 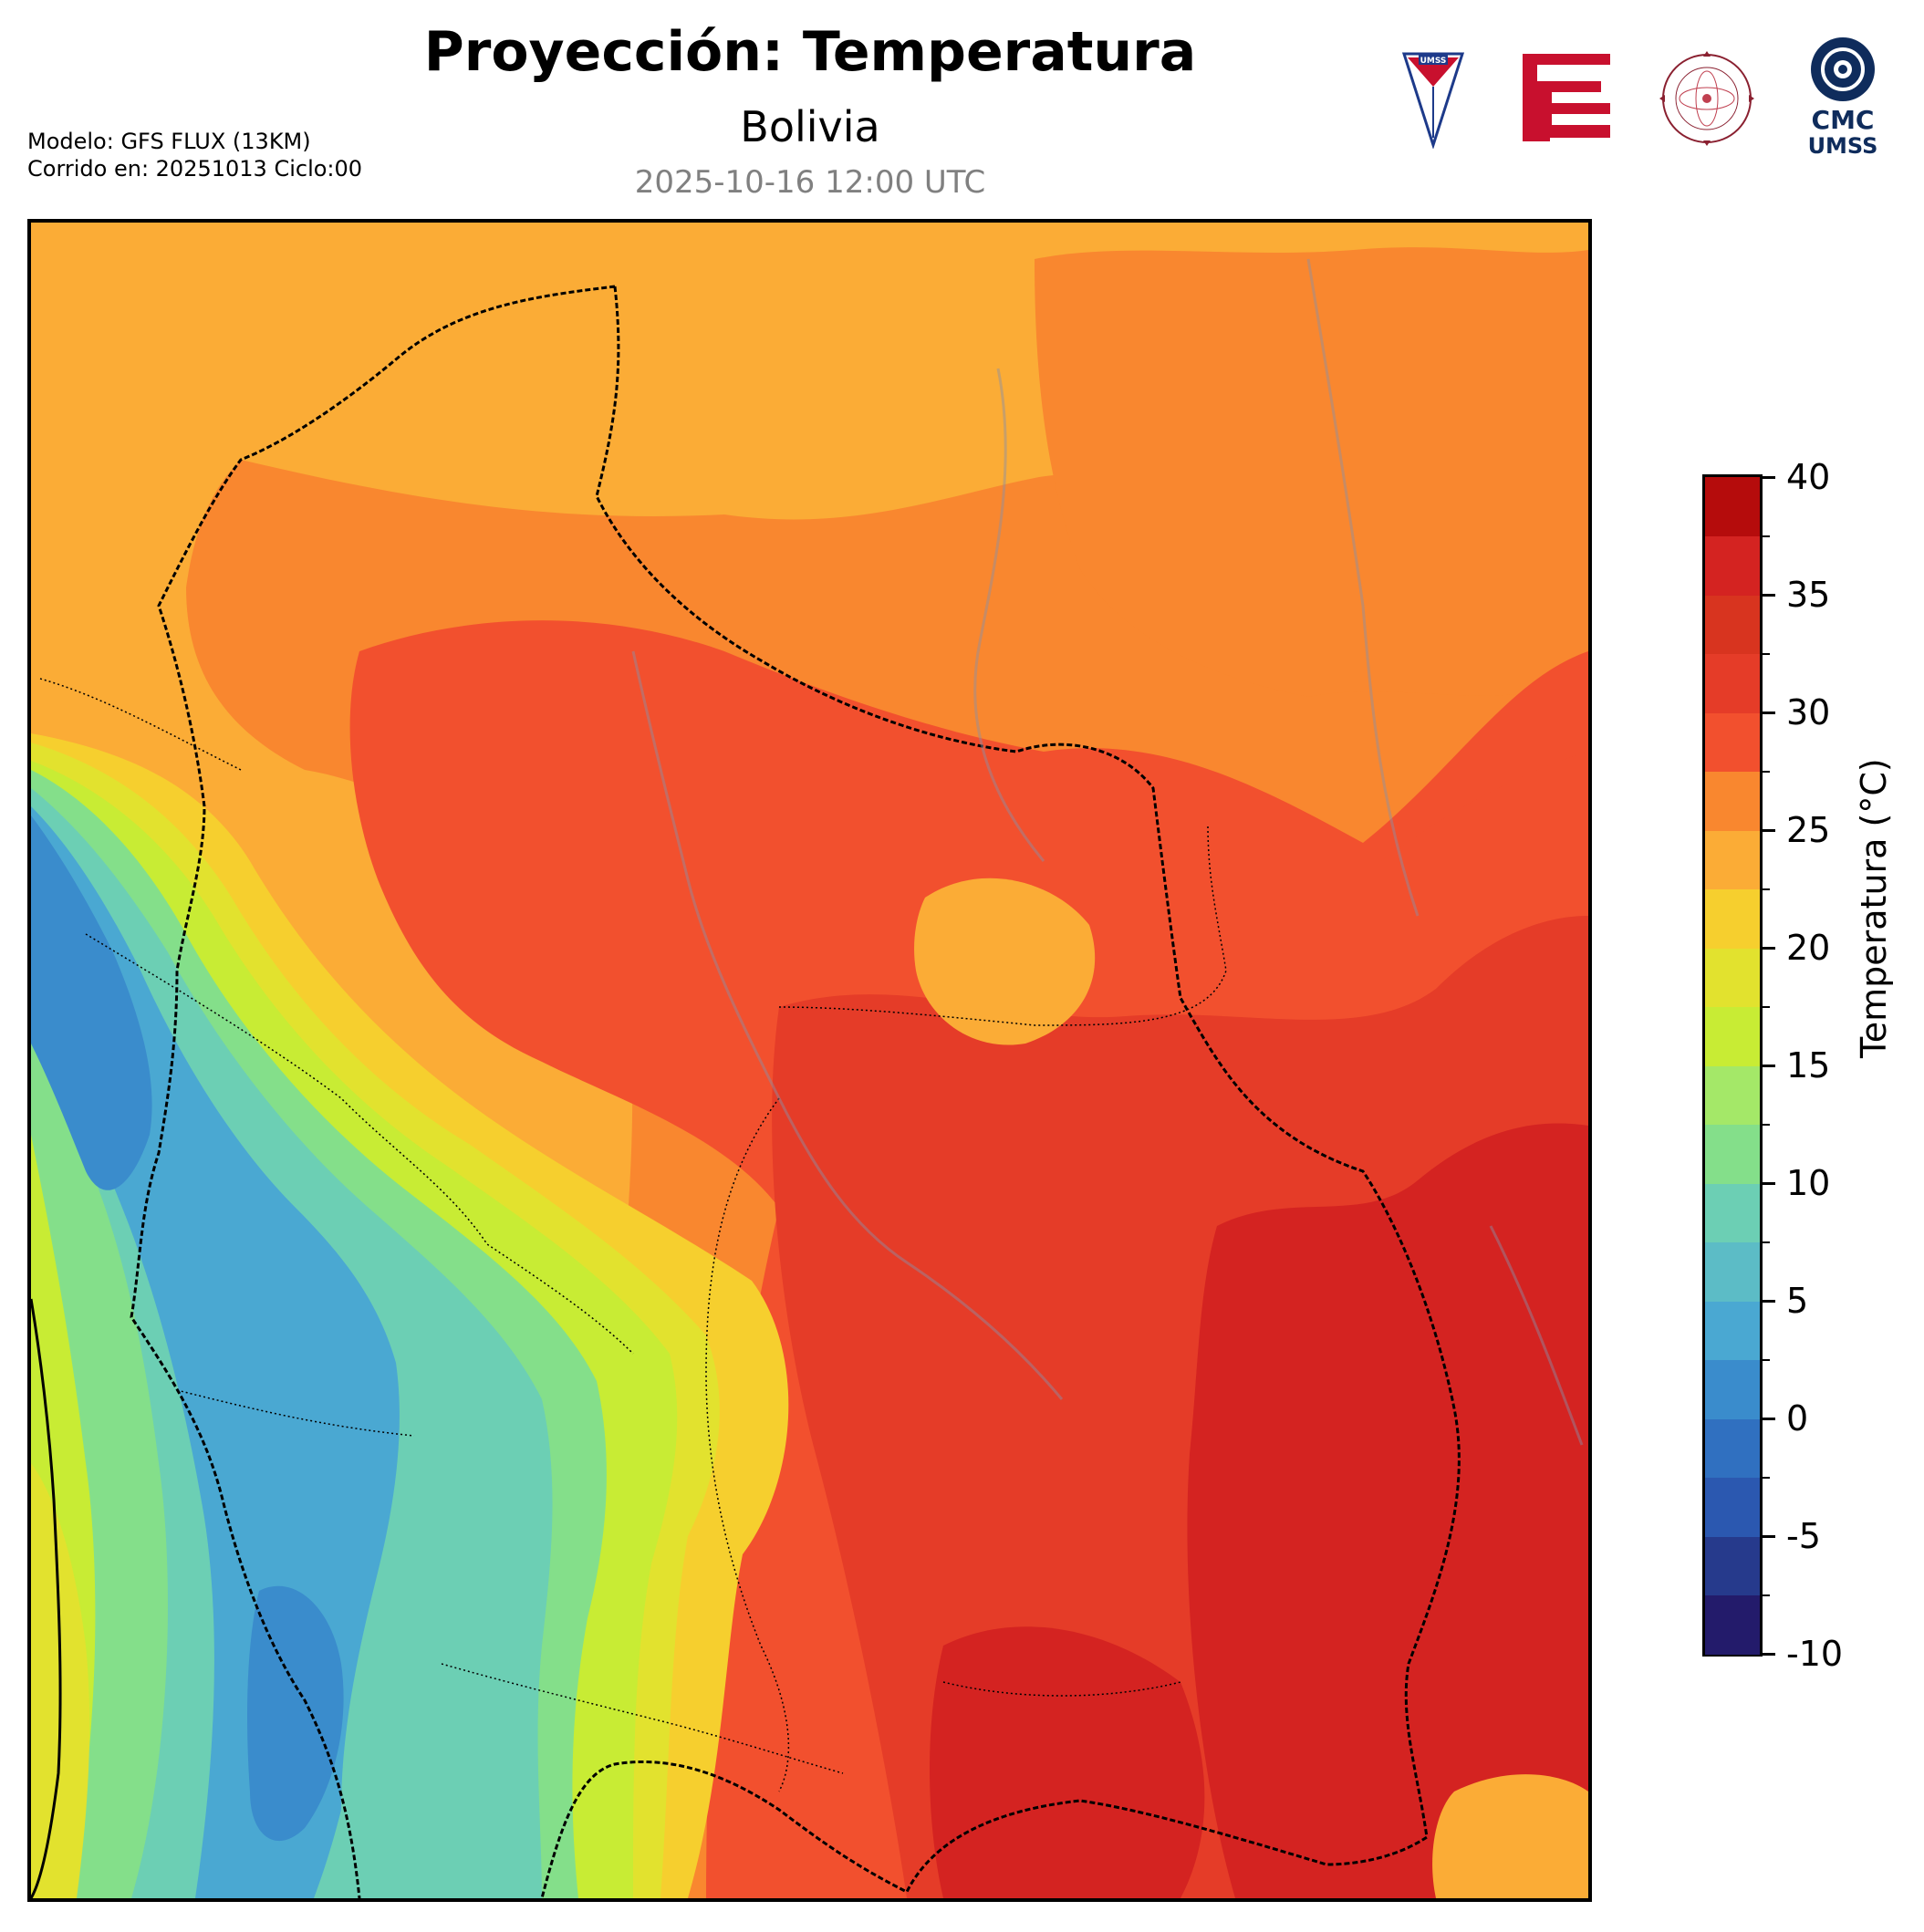 What do you see at coordinates (1005, 961) in the screenshot?
I see `zone-warm-islands` at bounding box center [1005, 961].